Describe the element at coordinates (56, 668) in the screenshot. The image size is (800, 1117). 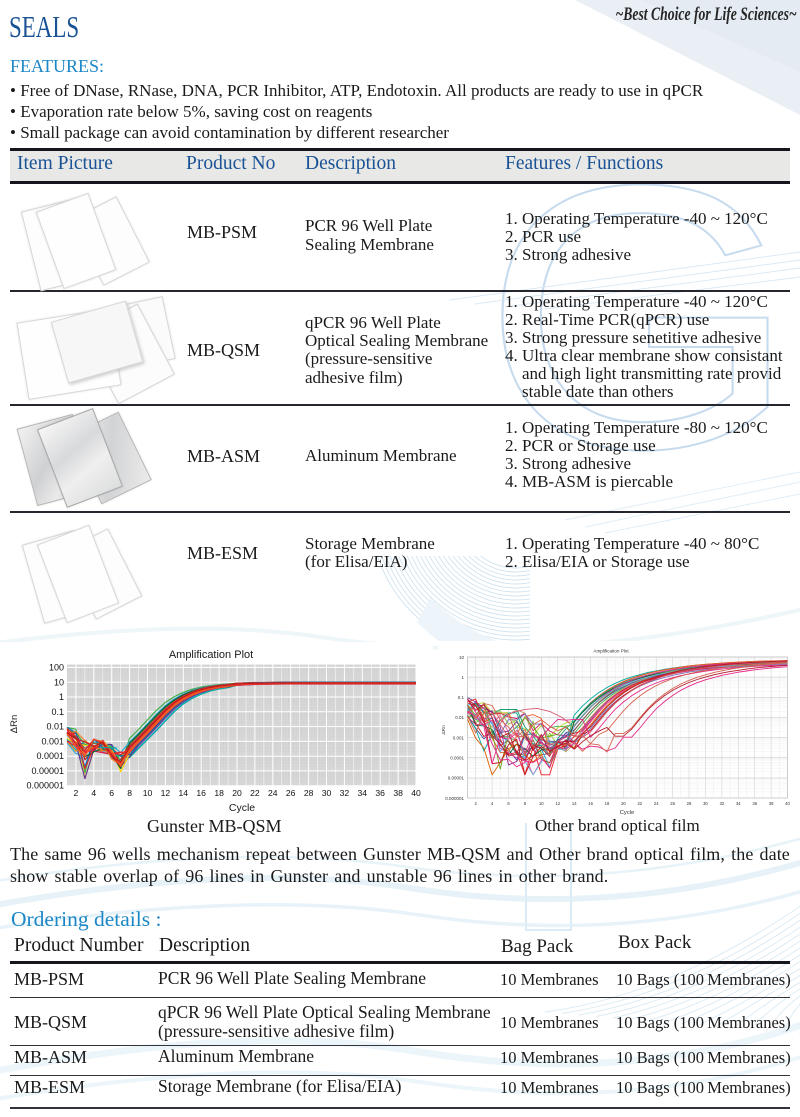
I see `svg-text: 100` at that location.